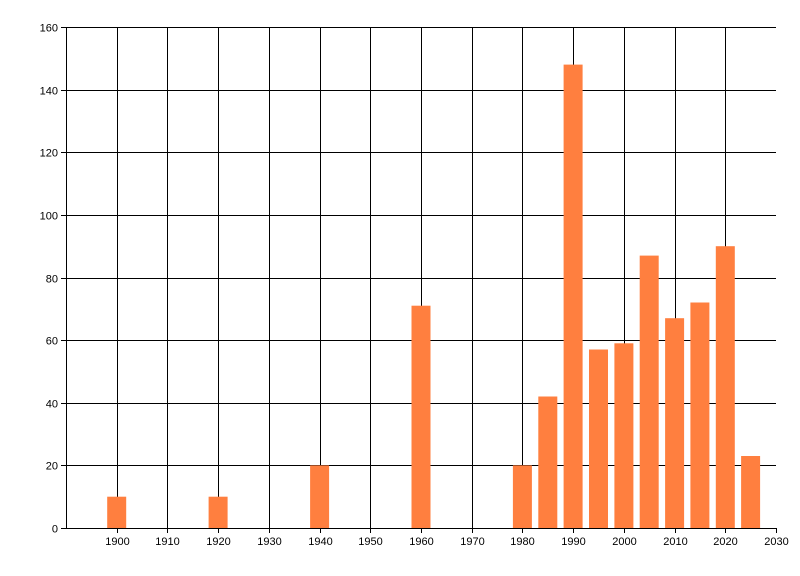 The height and width of the screenshot is (576, 800). I want to click on bar-2020, so click(725, 387).